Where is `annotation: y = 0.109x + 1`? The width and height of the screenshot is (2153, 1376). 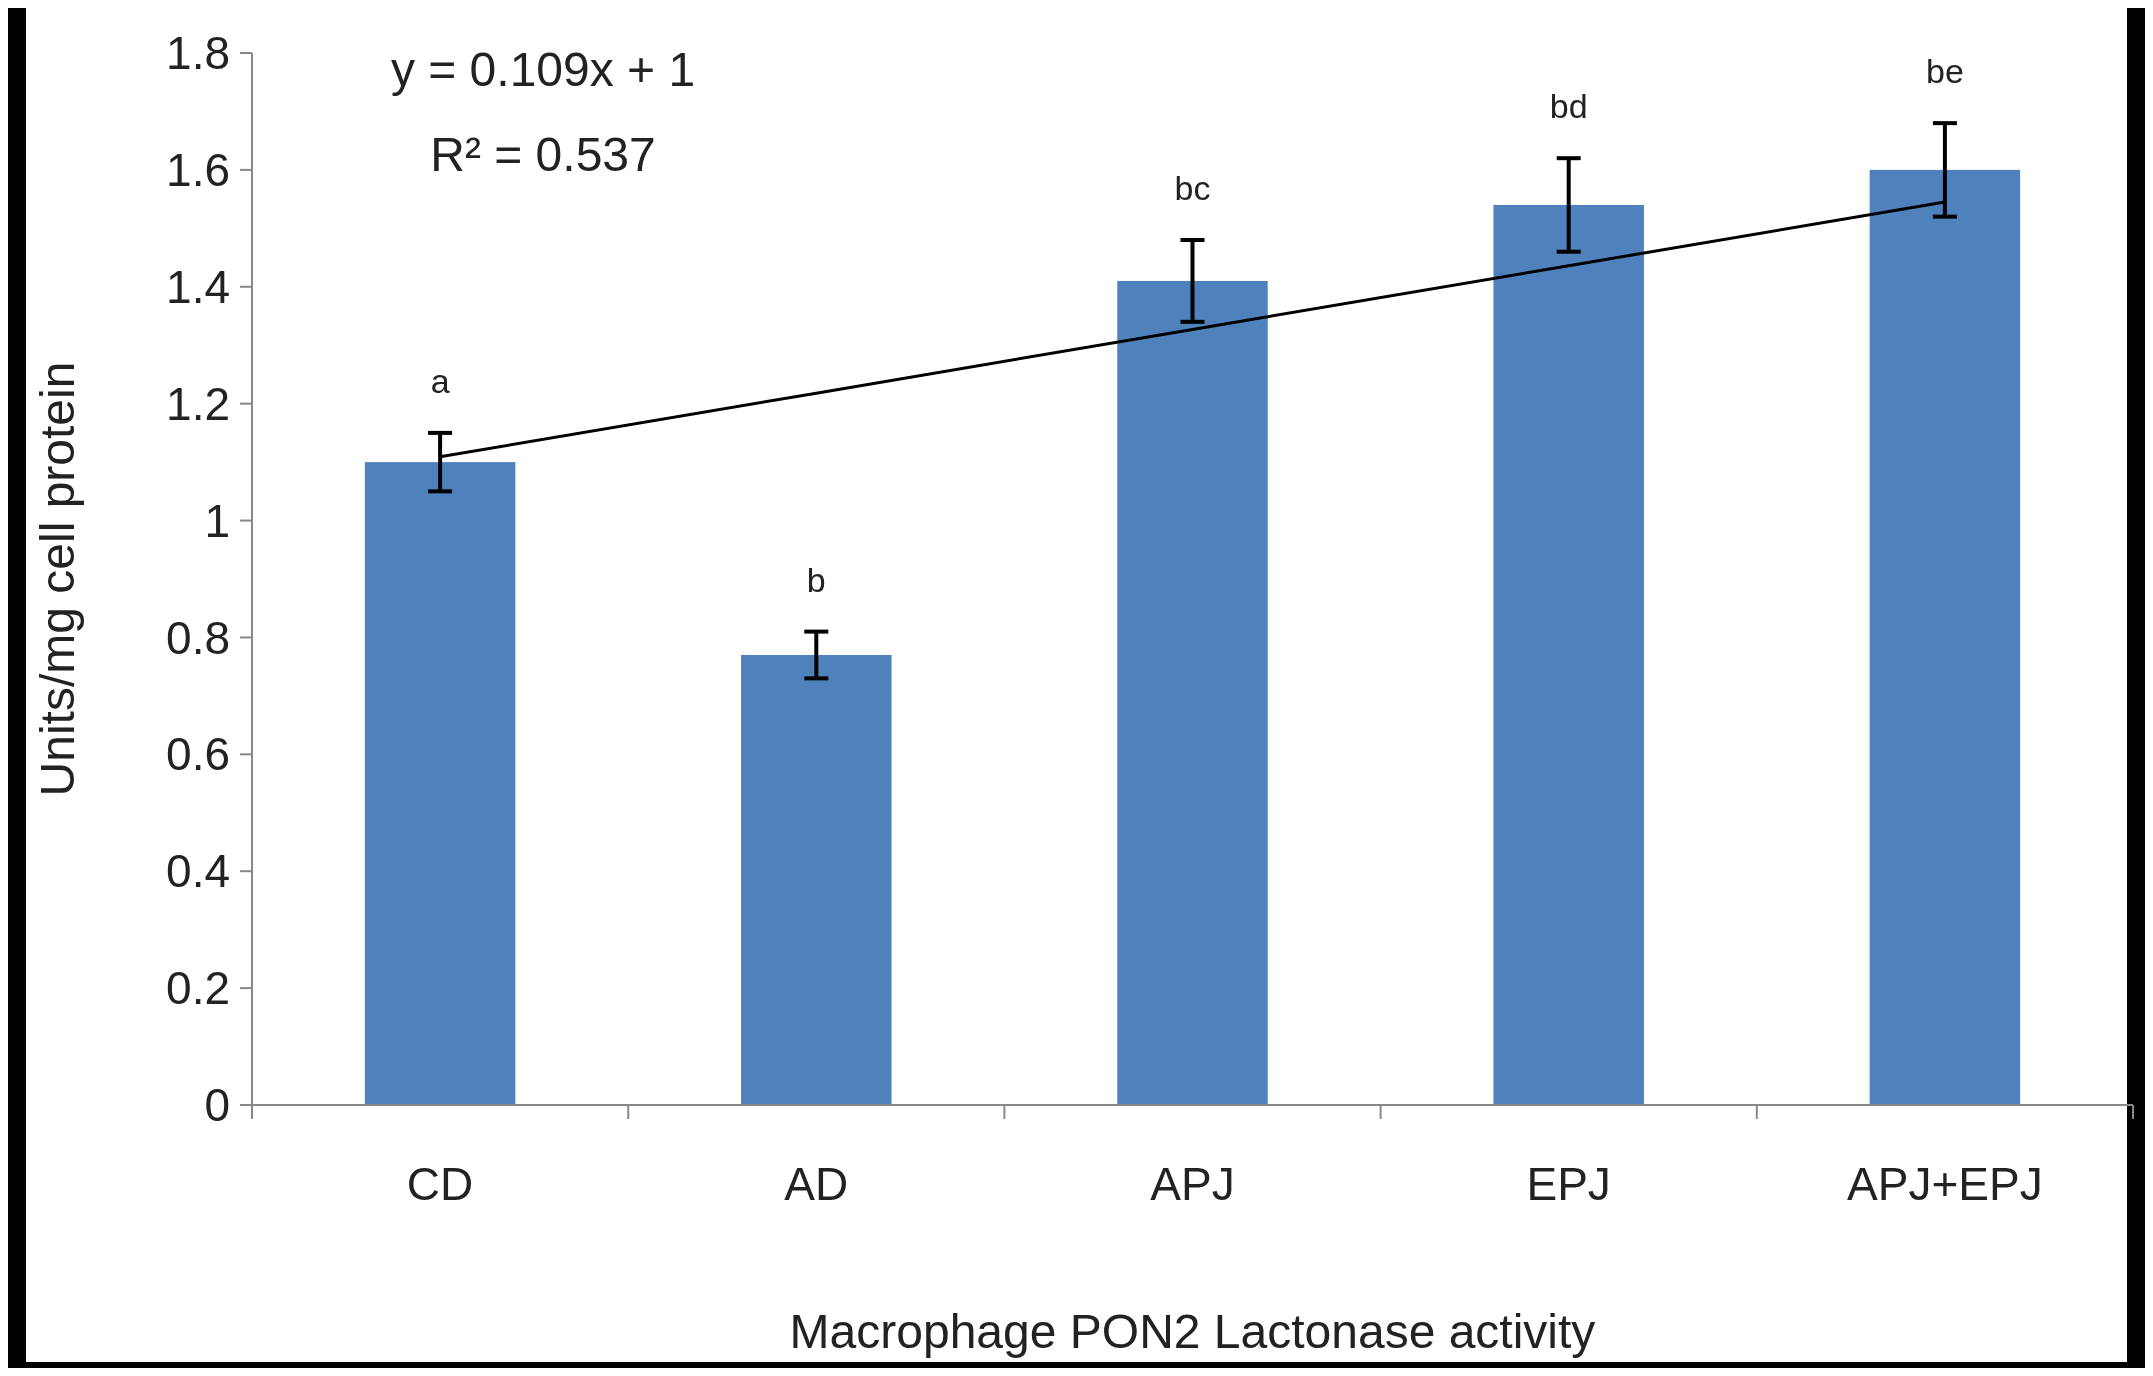
annotation: y = 0.109x + 1 is located at coordinates (543, 69).